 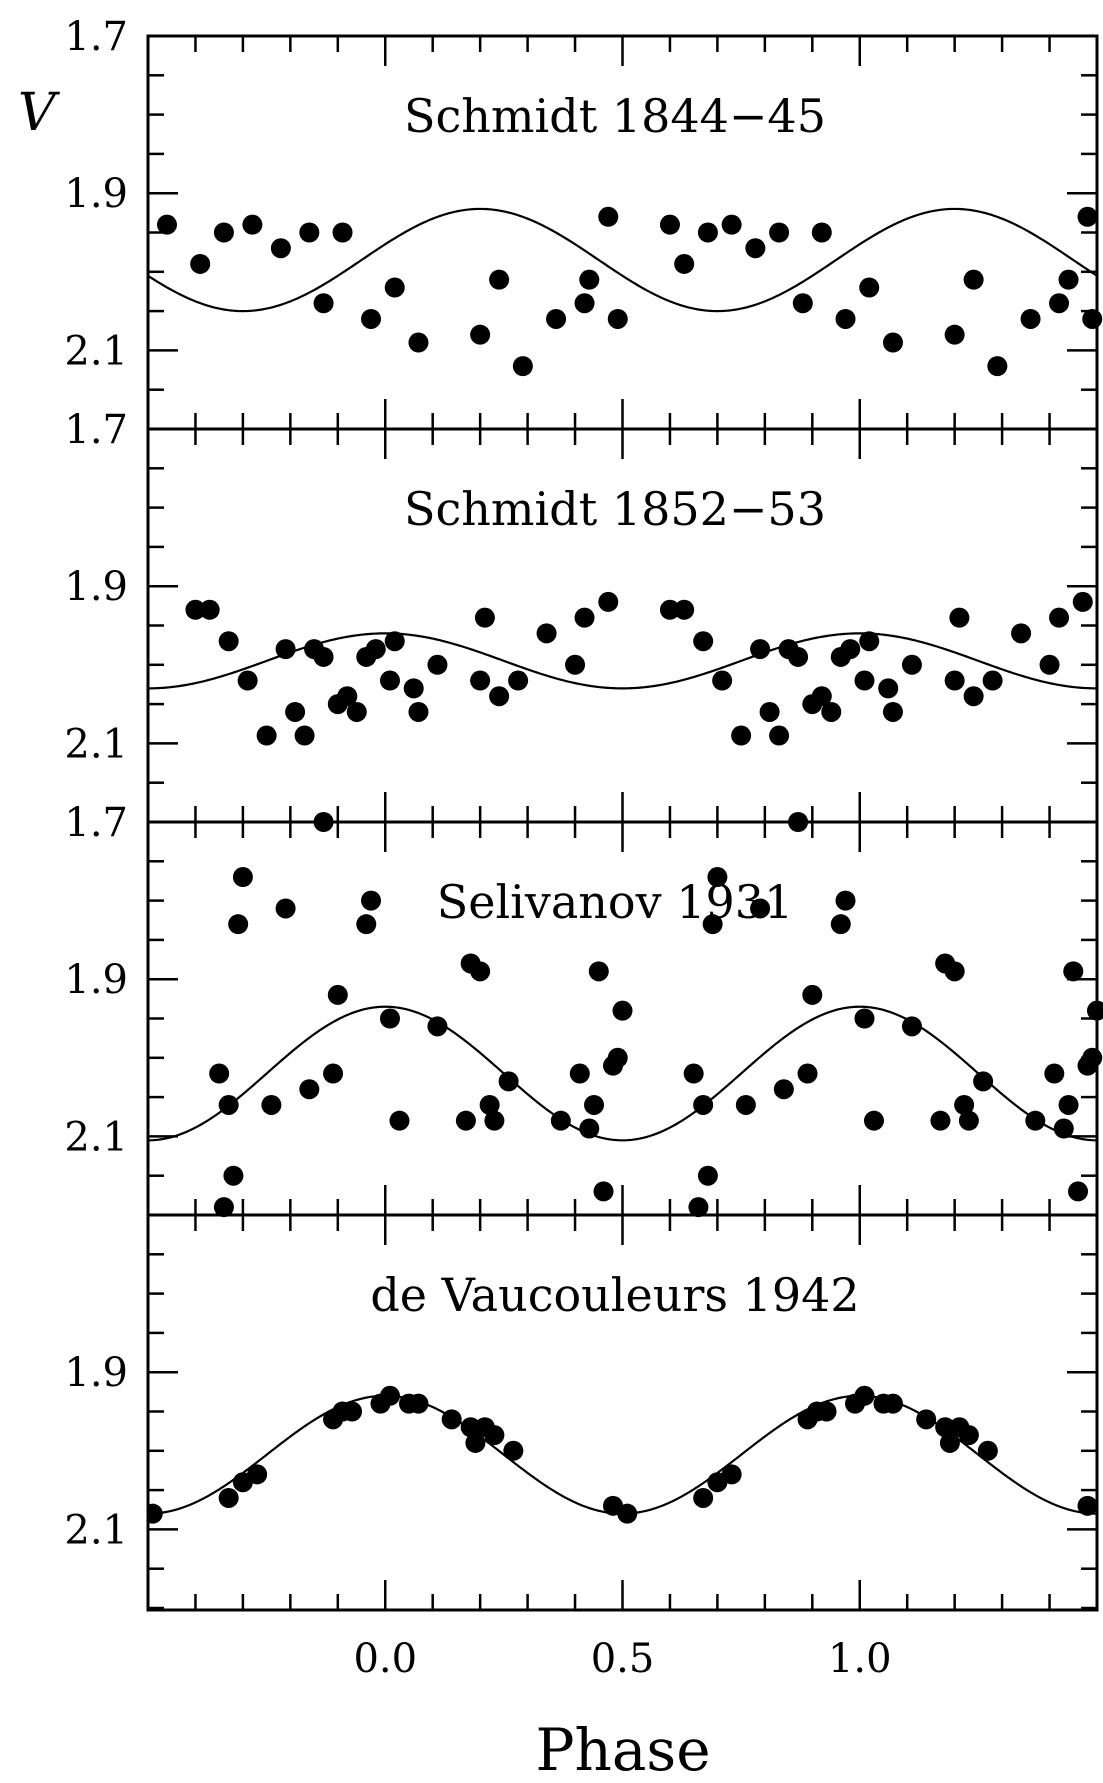 What do you see at coordinates (615, 509) in the screenshot?
I see `panel-title: Schmidt 1852−53` at bounding box center [615, 509].